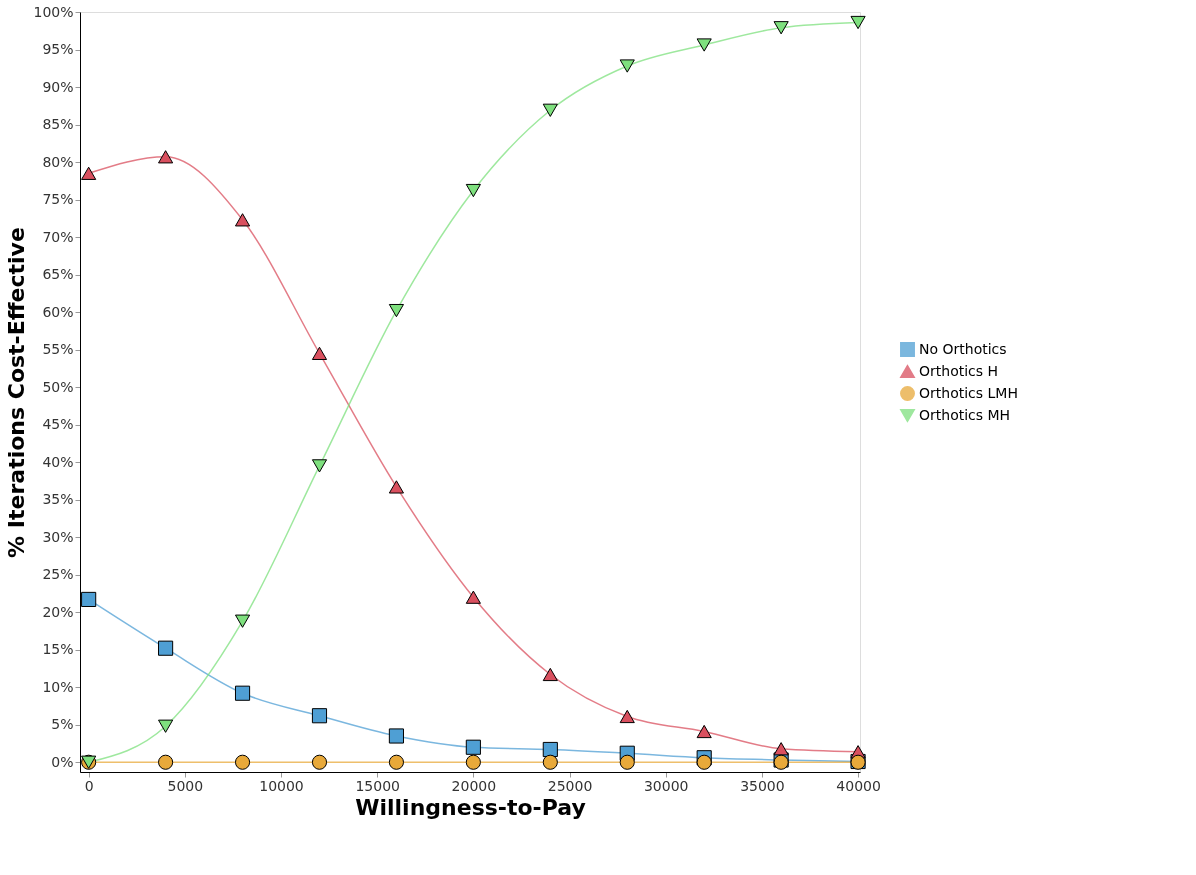 The height and width of the screenshot is (875, 1196). Describe the element at coordinates (89, 785) in the screenshot. I see `x-tick-label: 0` at that location.